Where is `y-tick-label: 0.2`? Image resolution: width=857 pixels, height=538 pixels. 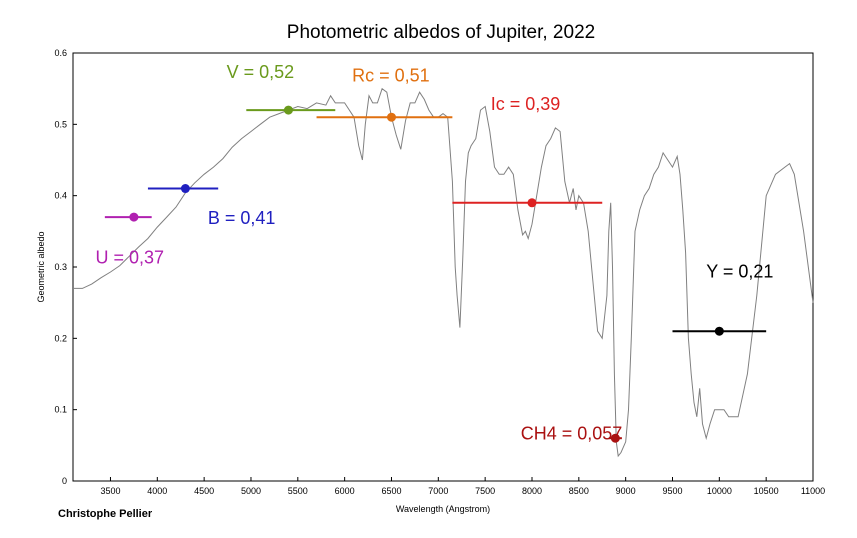 y-tick-label: 0.2 is located at coordinates (60, 338).